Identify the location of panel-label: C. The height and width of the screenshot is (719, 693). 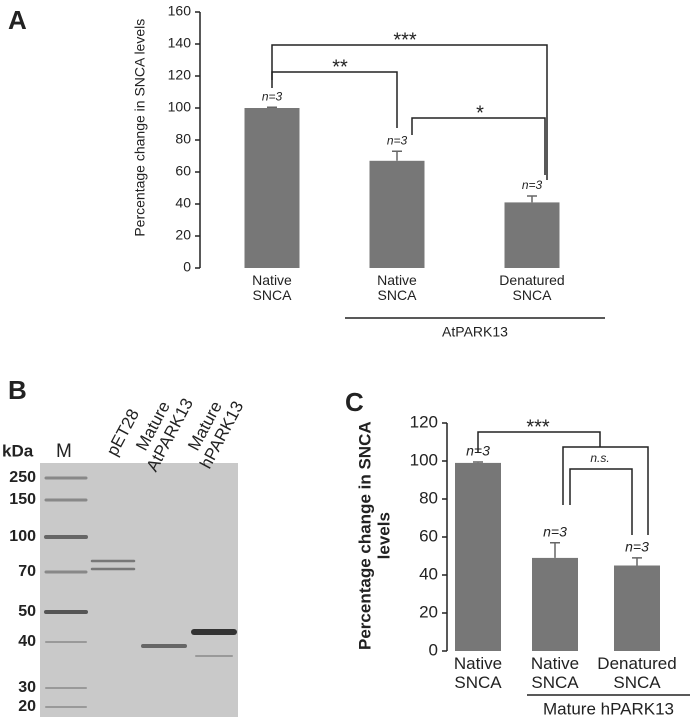
(354, 402).